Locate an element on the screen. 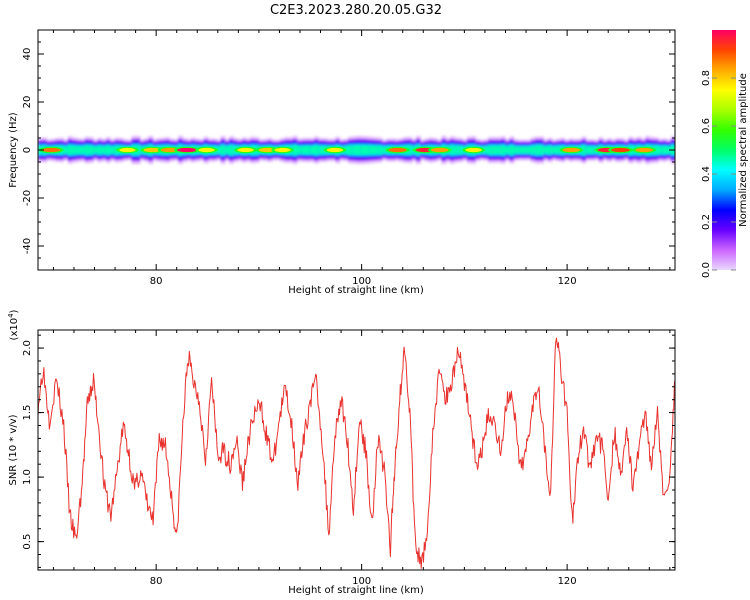  colorbar-ticks: 0.0 0.2 0.4 0.6 0.8 is located at coordinates (718, 174).